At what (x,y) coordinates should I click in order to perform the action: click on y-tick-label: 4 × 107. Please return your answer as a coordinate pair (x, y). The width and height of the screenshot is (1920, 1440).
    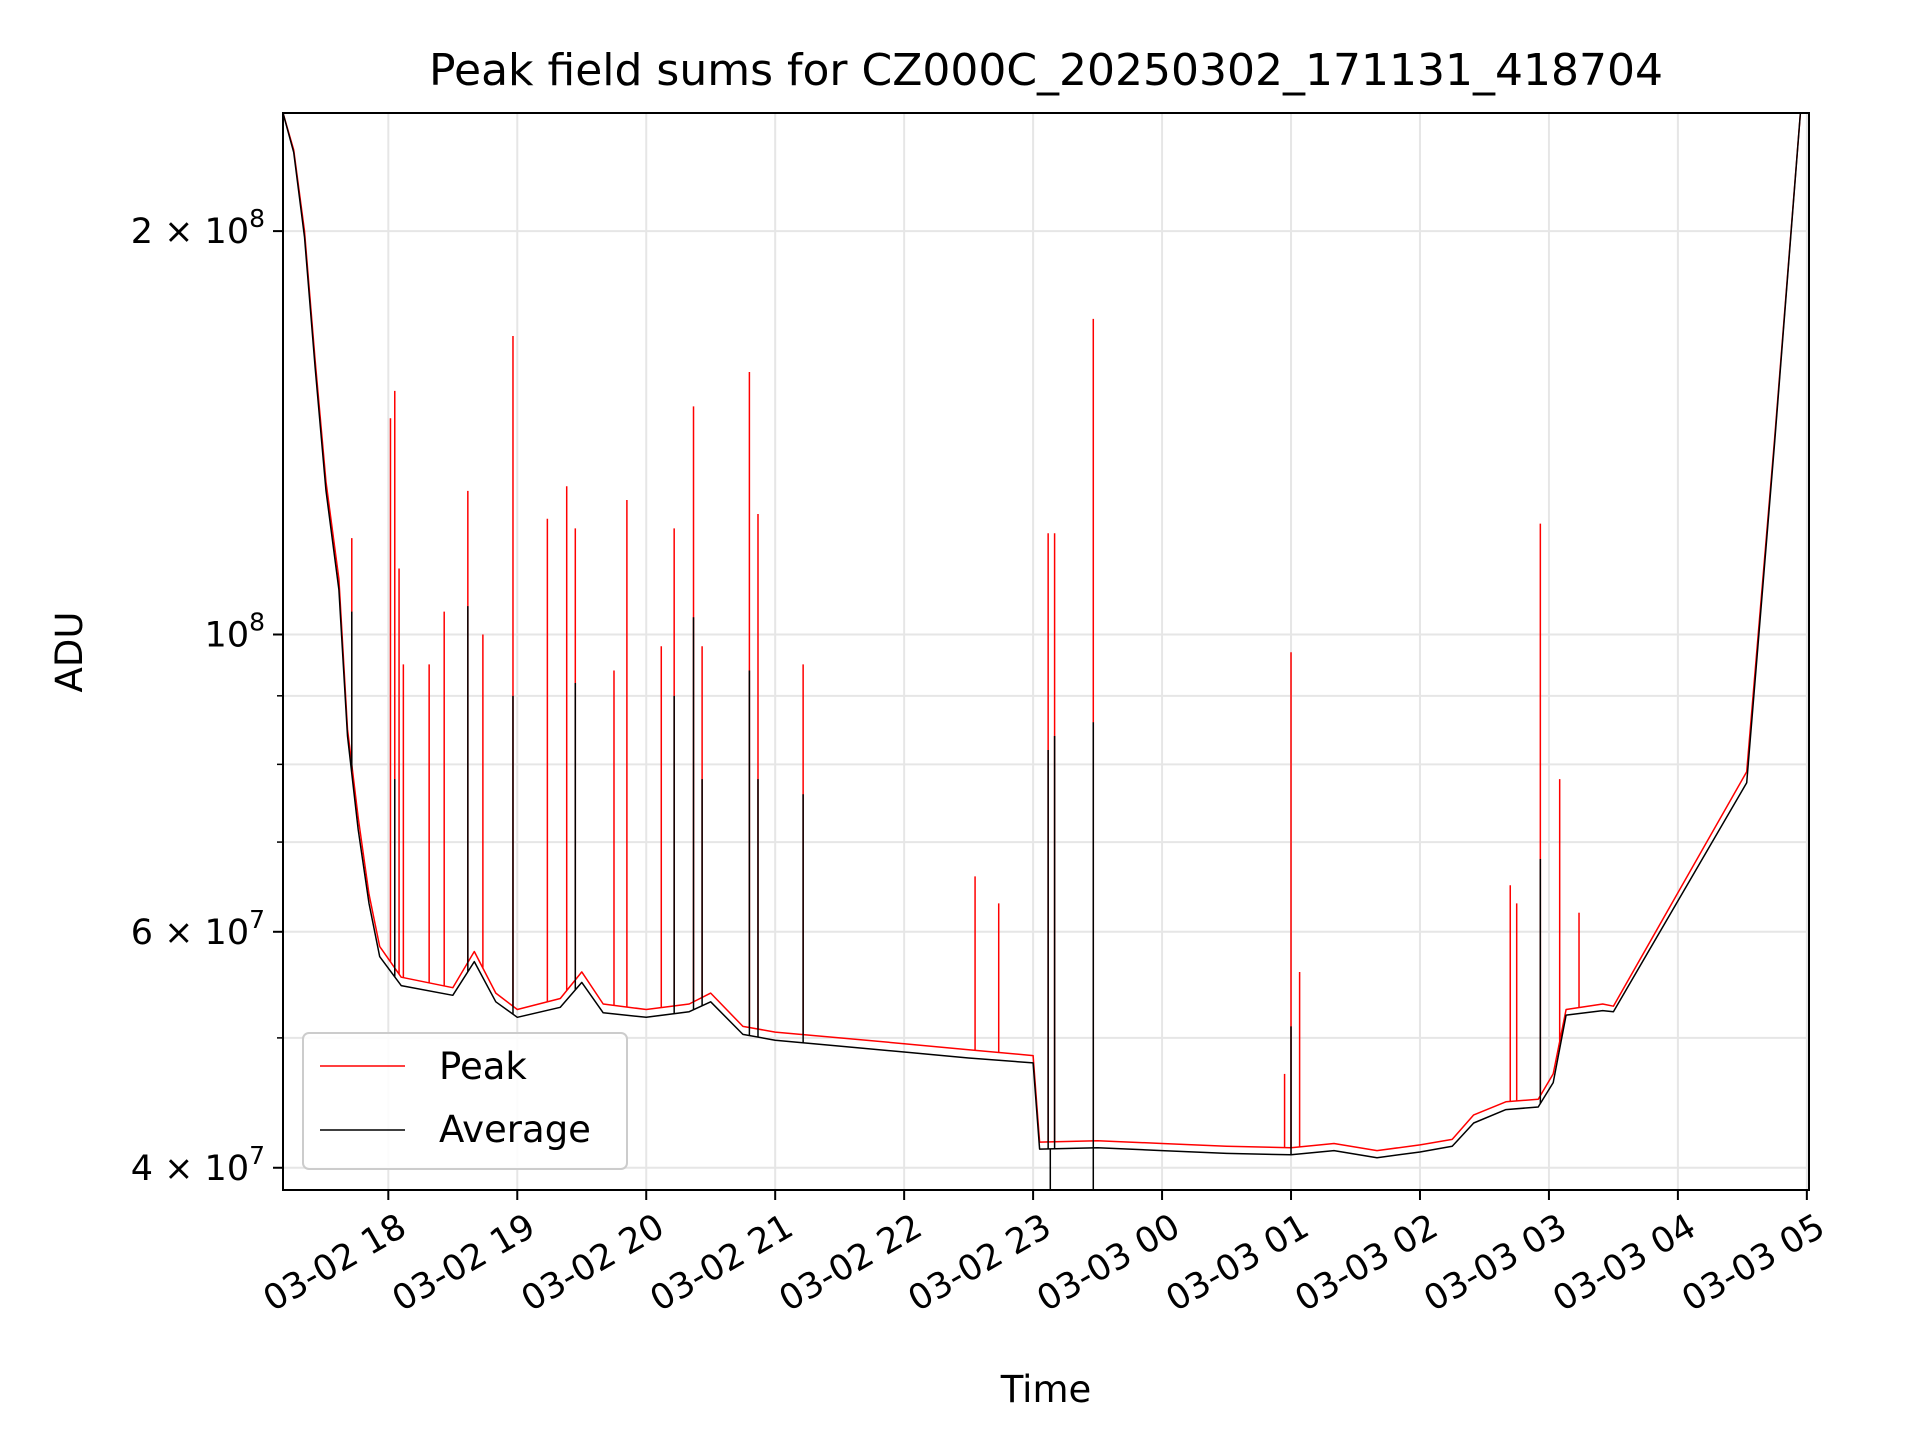
    Looking at the image, I should click on (198, 1165).